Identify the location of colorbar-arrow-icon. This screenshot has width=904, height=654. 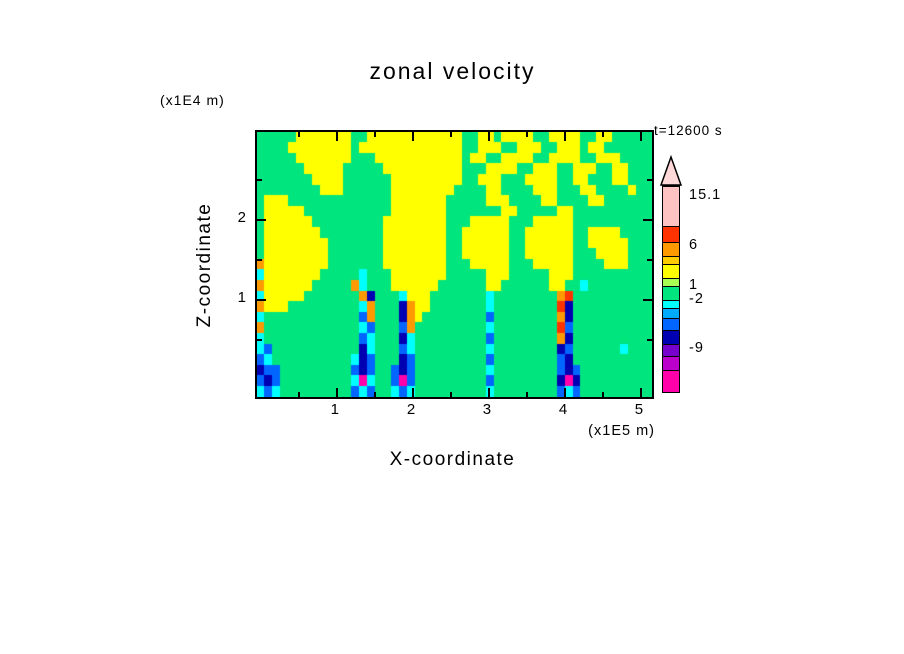
(671, 170).